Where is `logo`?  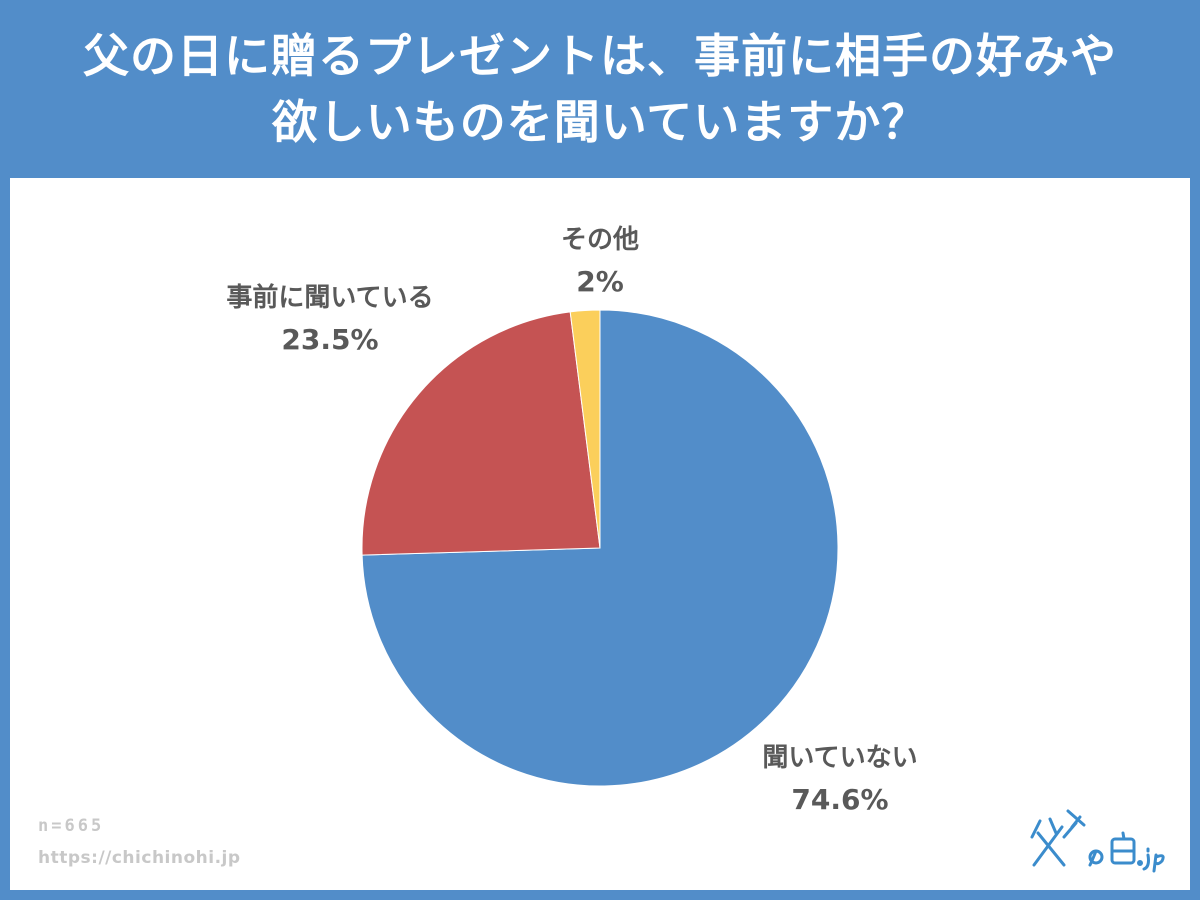
logo is located at coordinates (1095, 840).